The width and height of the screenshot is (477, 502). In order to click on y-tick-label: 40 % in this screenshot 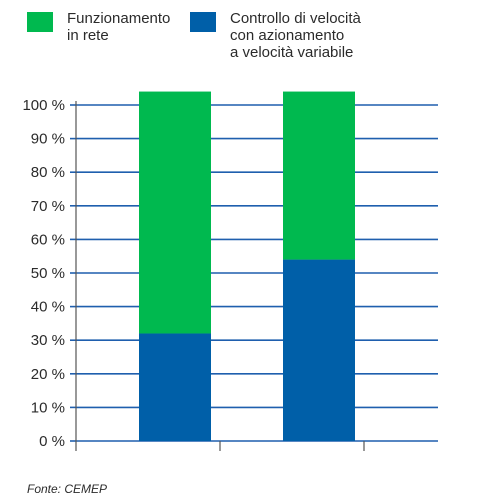, I will do `click(48, 307)`.